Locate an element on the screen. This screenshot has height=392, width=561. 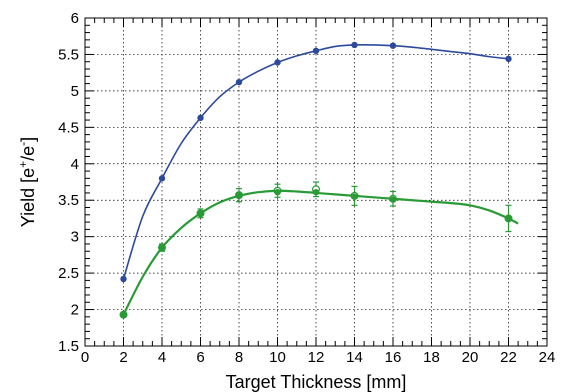
x-tick-label: 12 is located at coordinates (316, 357).